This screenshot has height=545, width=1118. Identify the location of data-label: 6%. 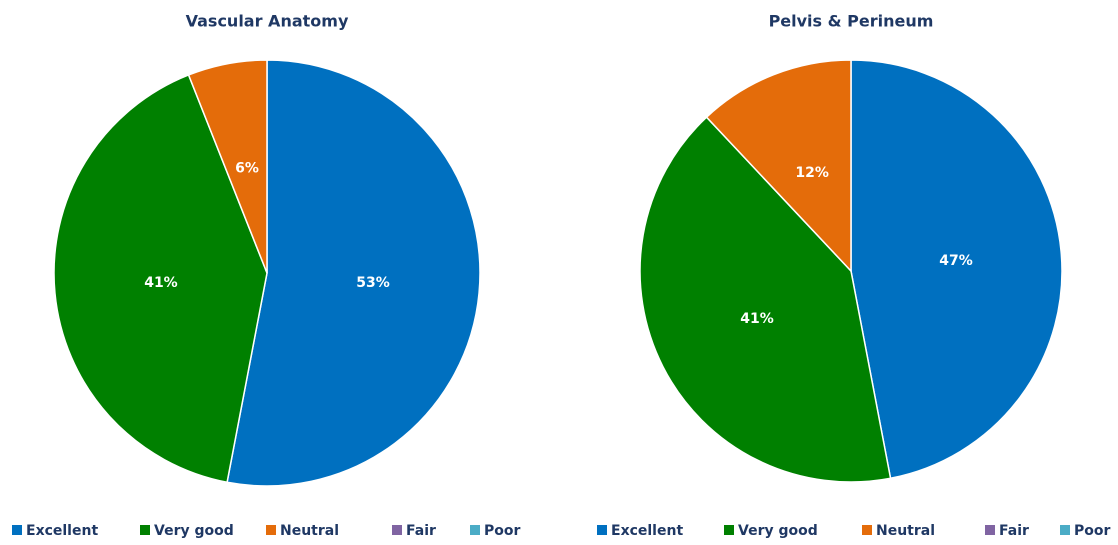
(247, 168).